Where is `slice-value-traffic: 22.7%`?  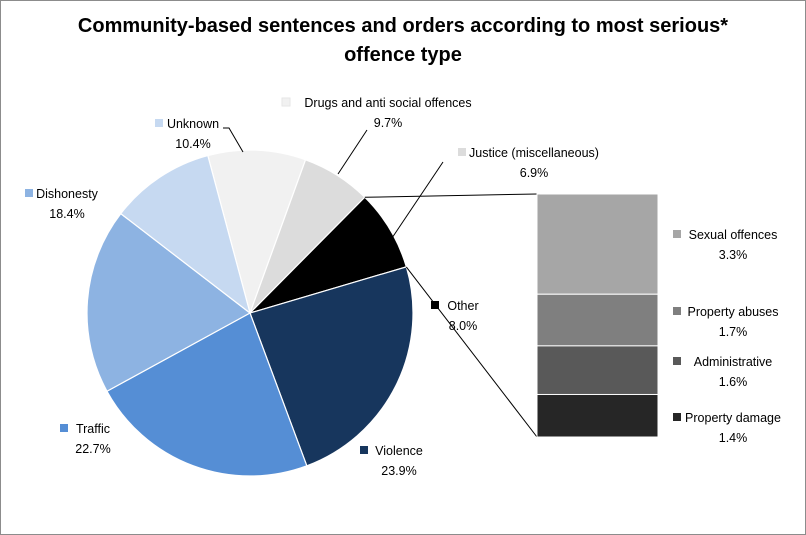 slice-value-traffic: 22.7% is located at coordinates (92, 449).